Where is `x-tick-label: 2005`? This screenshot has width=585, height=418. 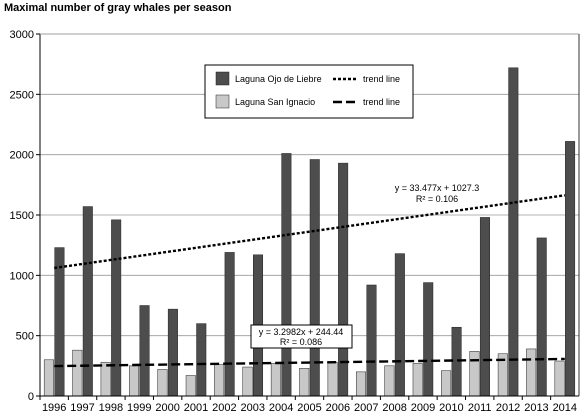 x-tick-label: 2005 is located at coordinates (309, 408).